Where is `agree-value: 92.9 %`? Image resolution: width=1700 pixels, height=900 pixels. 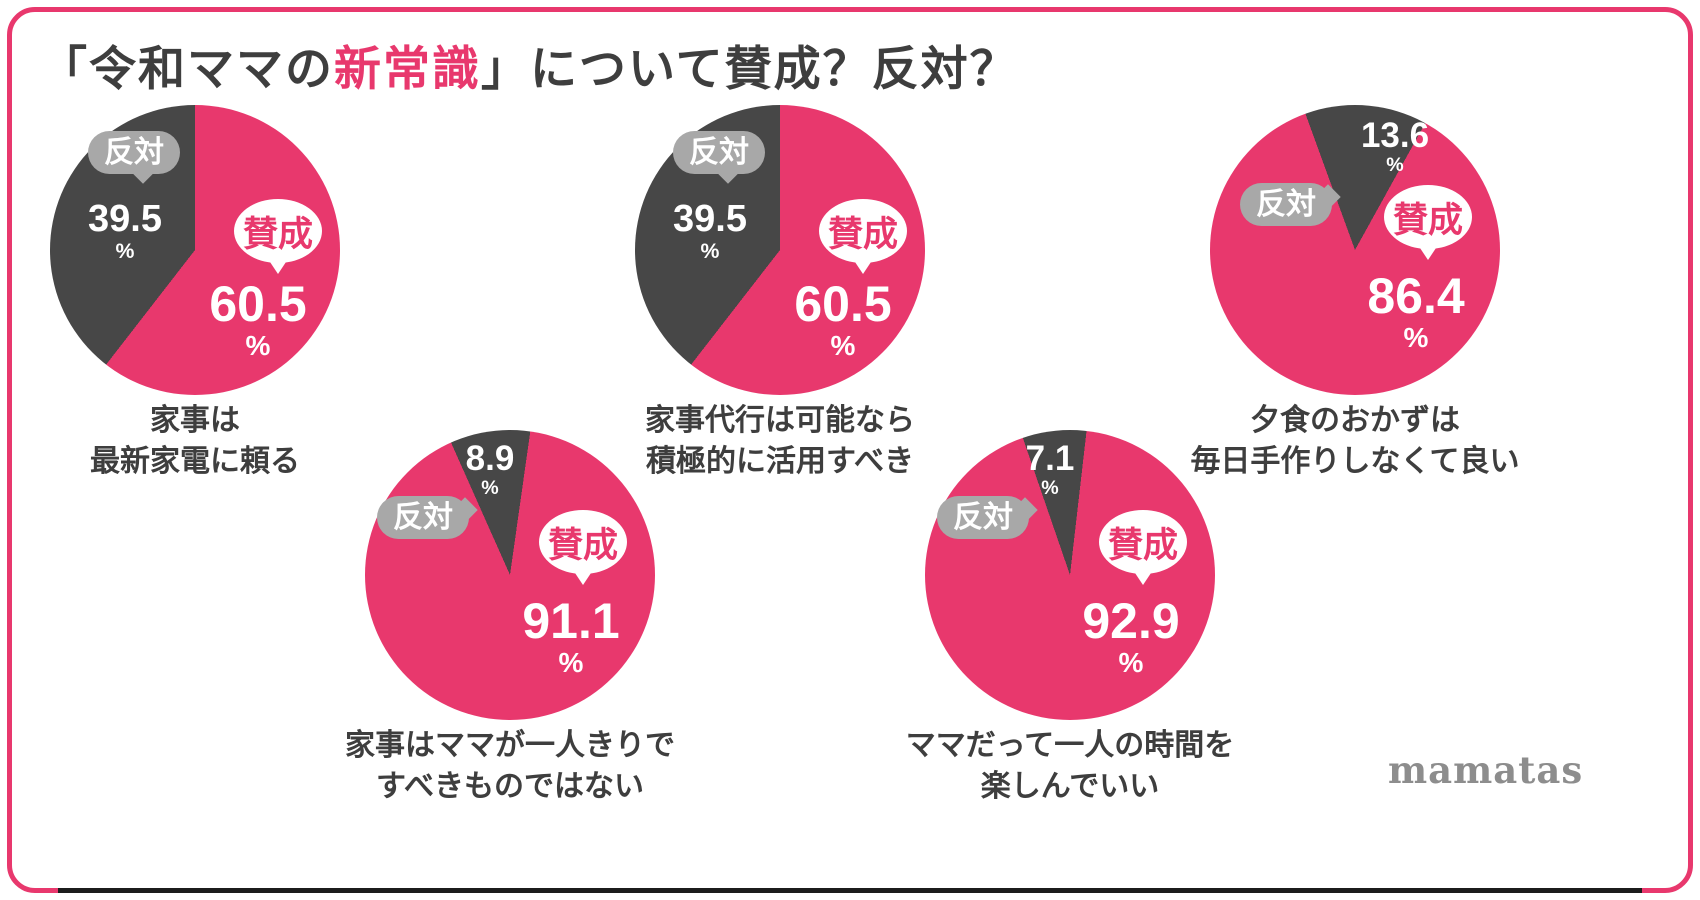
agree-value: 92.9 % is located at coordinates (1131, 635).